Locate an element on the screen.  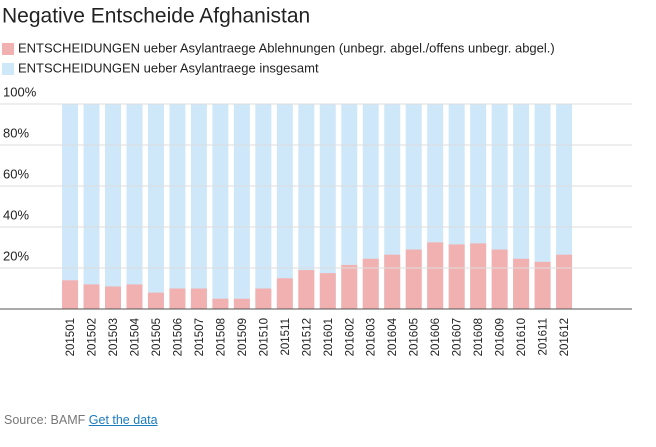
x-tick-label: 201505 is located at coordinates (157, 337).